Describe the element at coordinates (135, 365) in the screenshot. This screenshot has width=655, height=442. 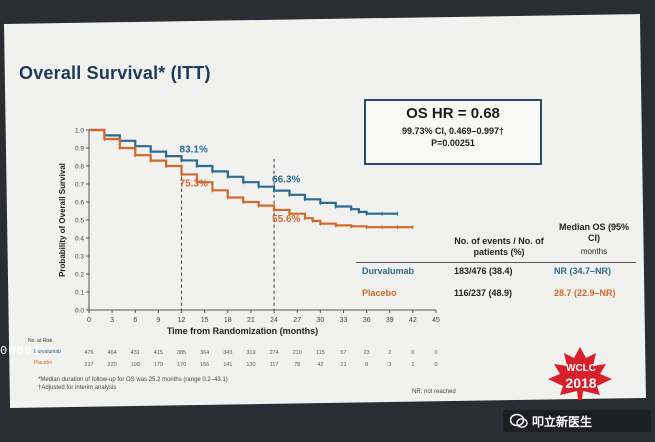
I see `risk-count: 199` at that location.